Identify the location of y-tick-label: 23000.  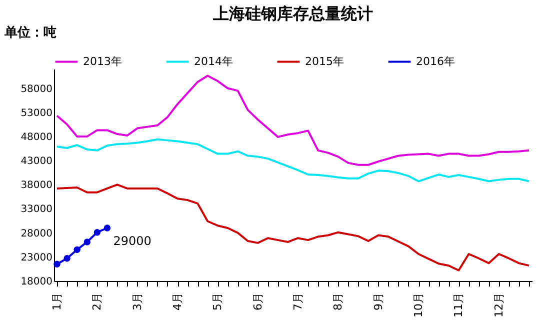
(36, 258).